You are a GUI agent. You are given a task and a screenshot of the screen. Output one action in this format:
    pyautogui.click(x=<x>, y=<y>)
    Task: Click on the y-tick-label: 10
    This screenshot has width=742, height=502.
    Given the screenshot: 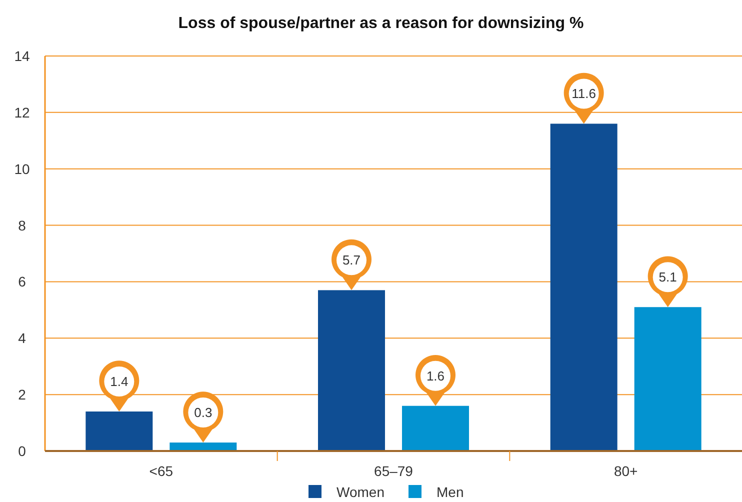 What is the action you would take?
    pyautogui.click(x=22, y=168)
    